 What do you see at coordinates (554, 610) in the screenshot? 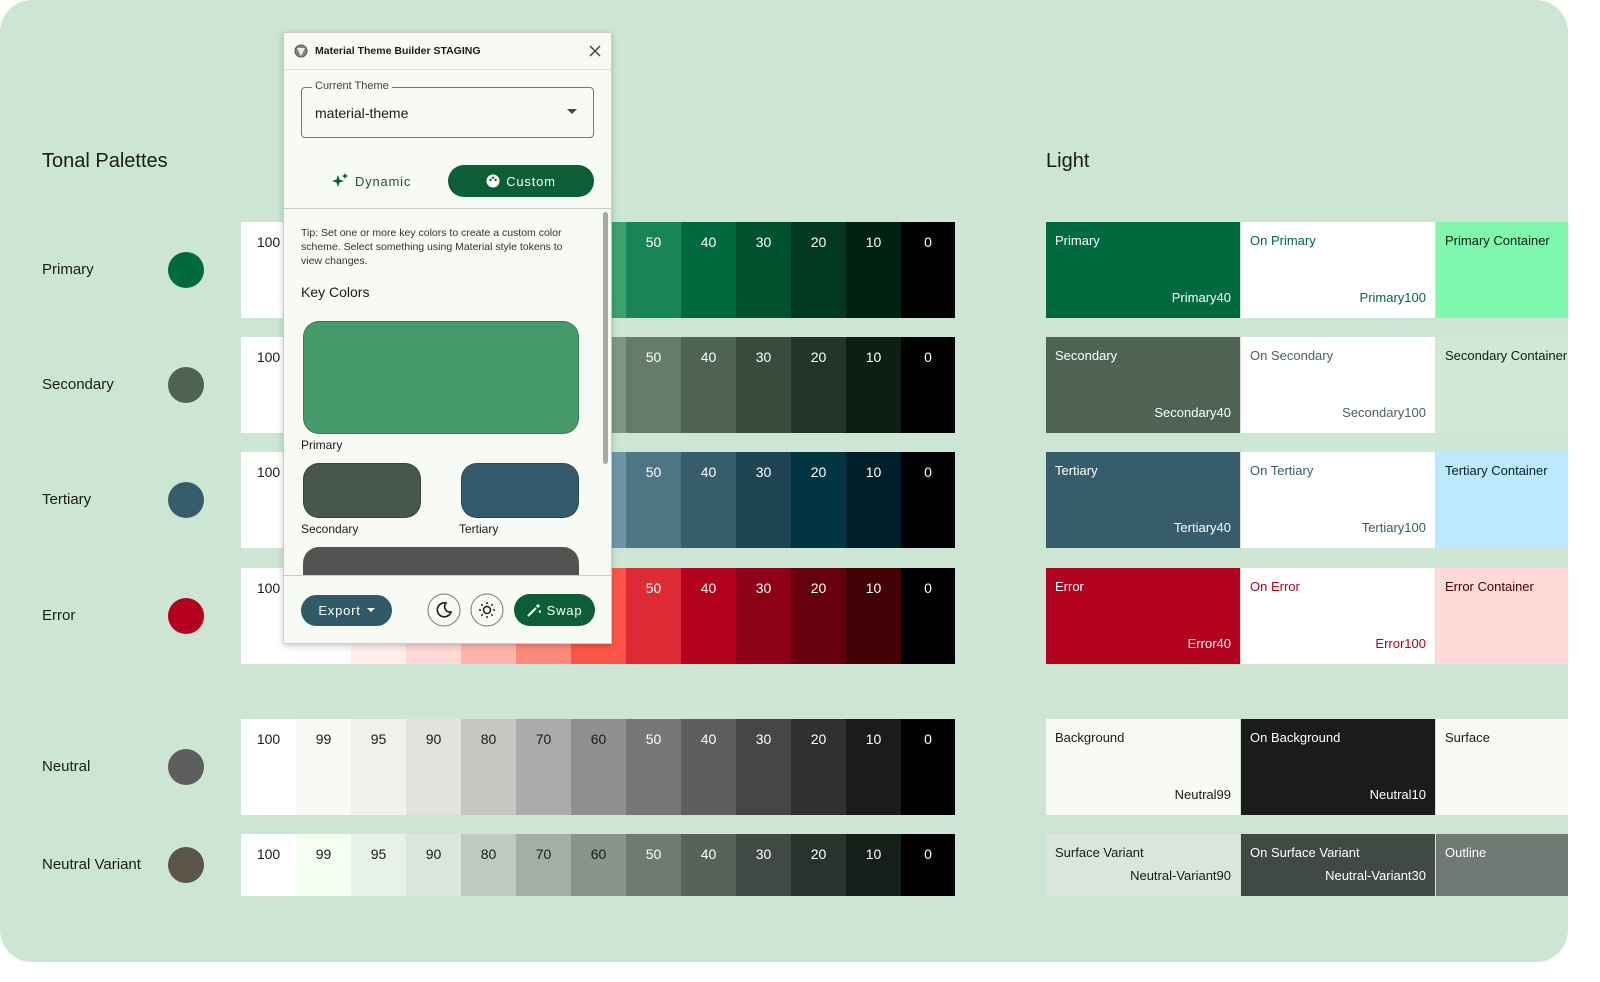
I see `swap-button: Swap` at bounding box center [554, 610].